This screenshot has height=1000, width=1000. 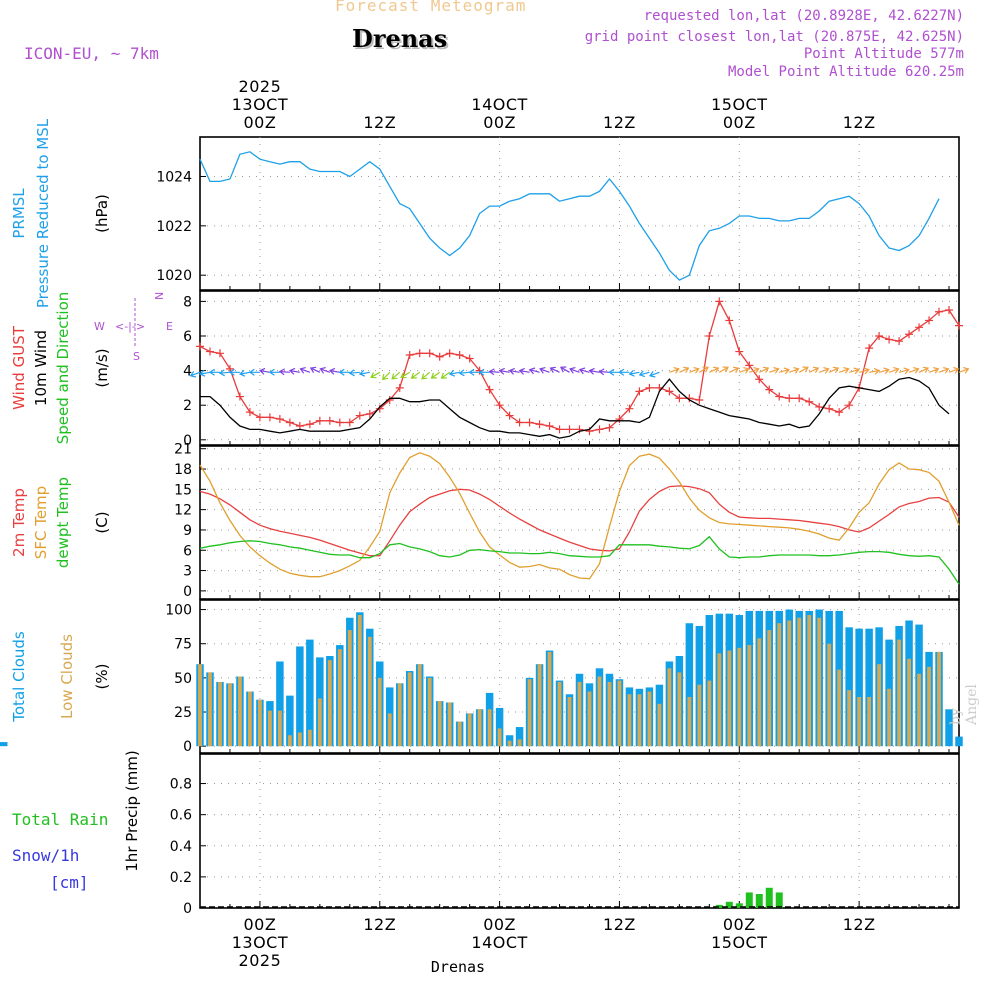 I want to click on y-tick-label: 0.4, so click(x=181, y=847).